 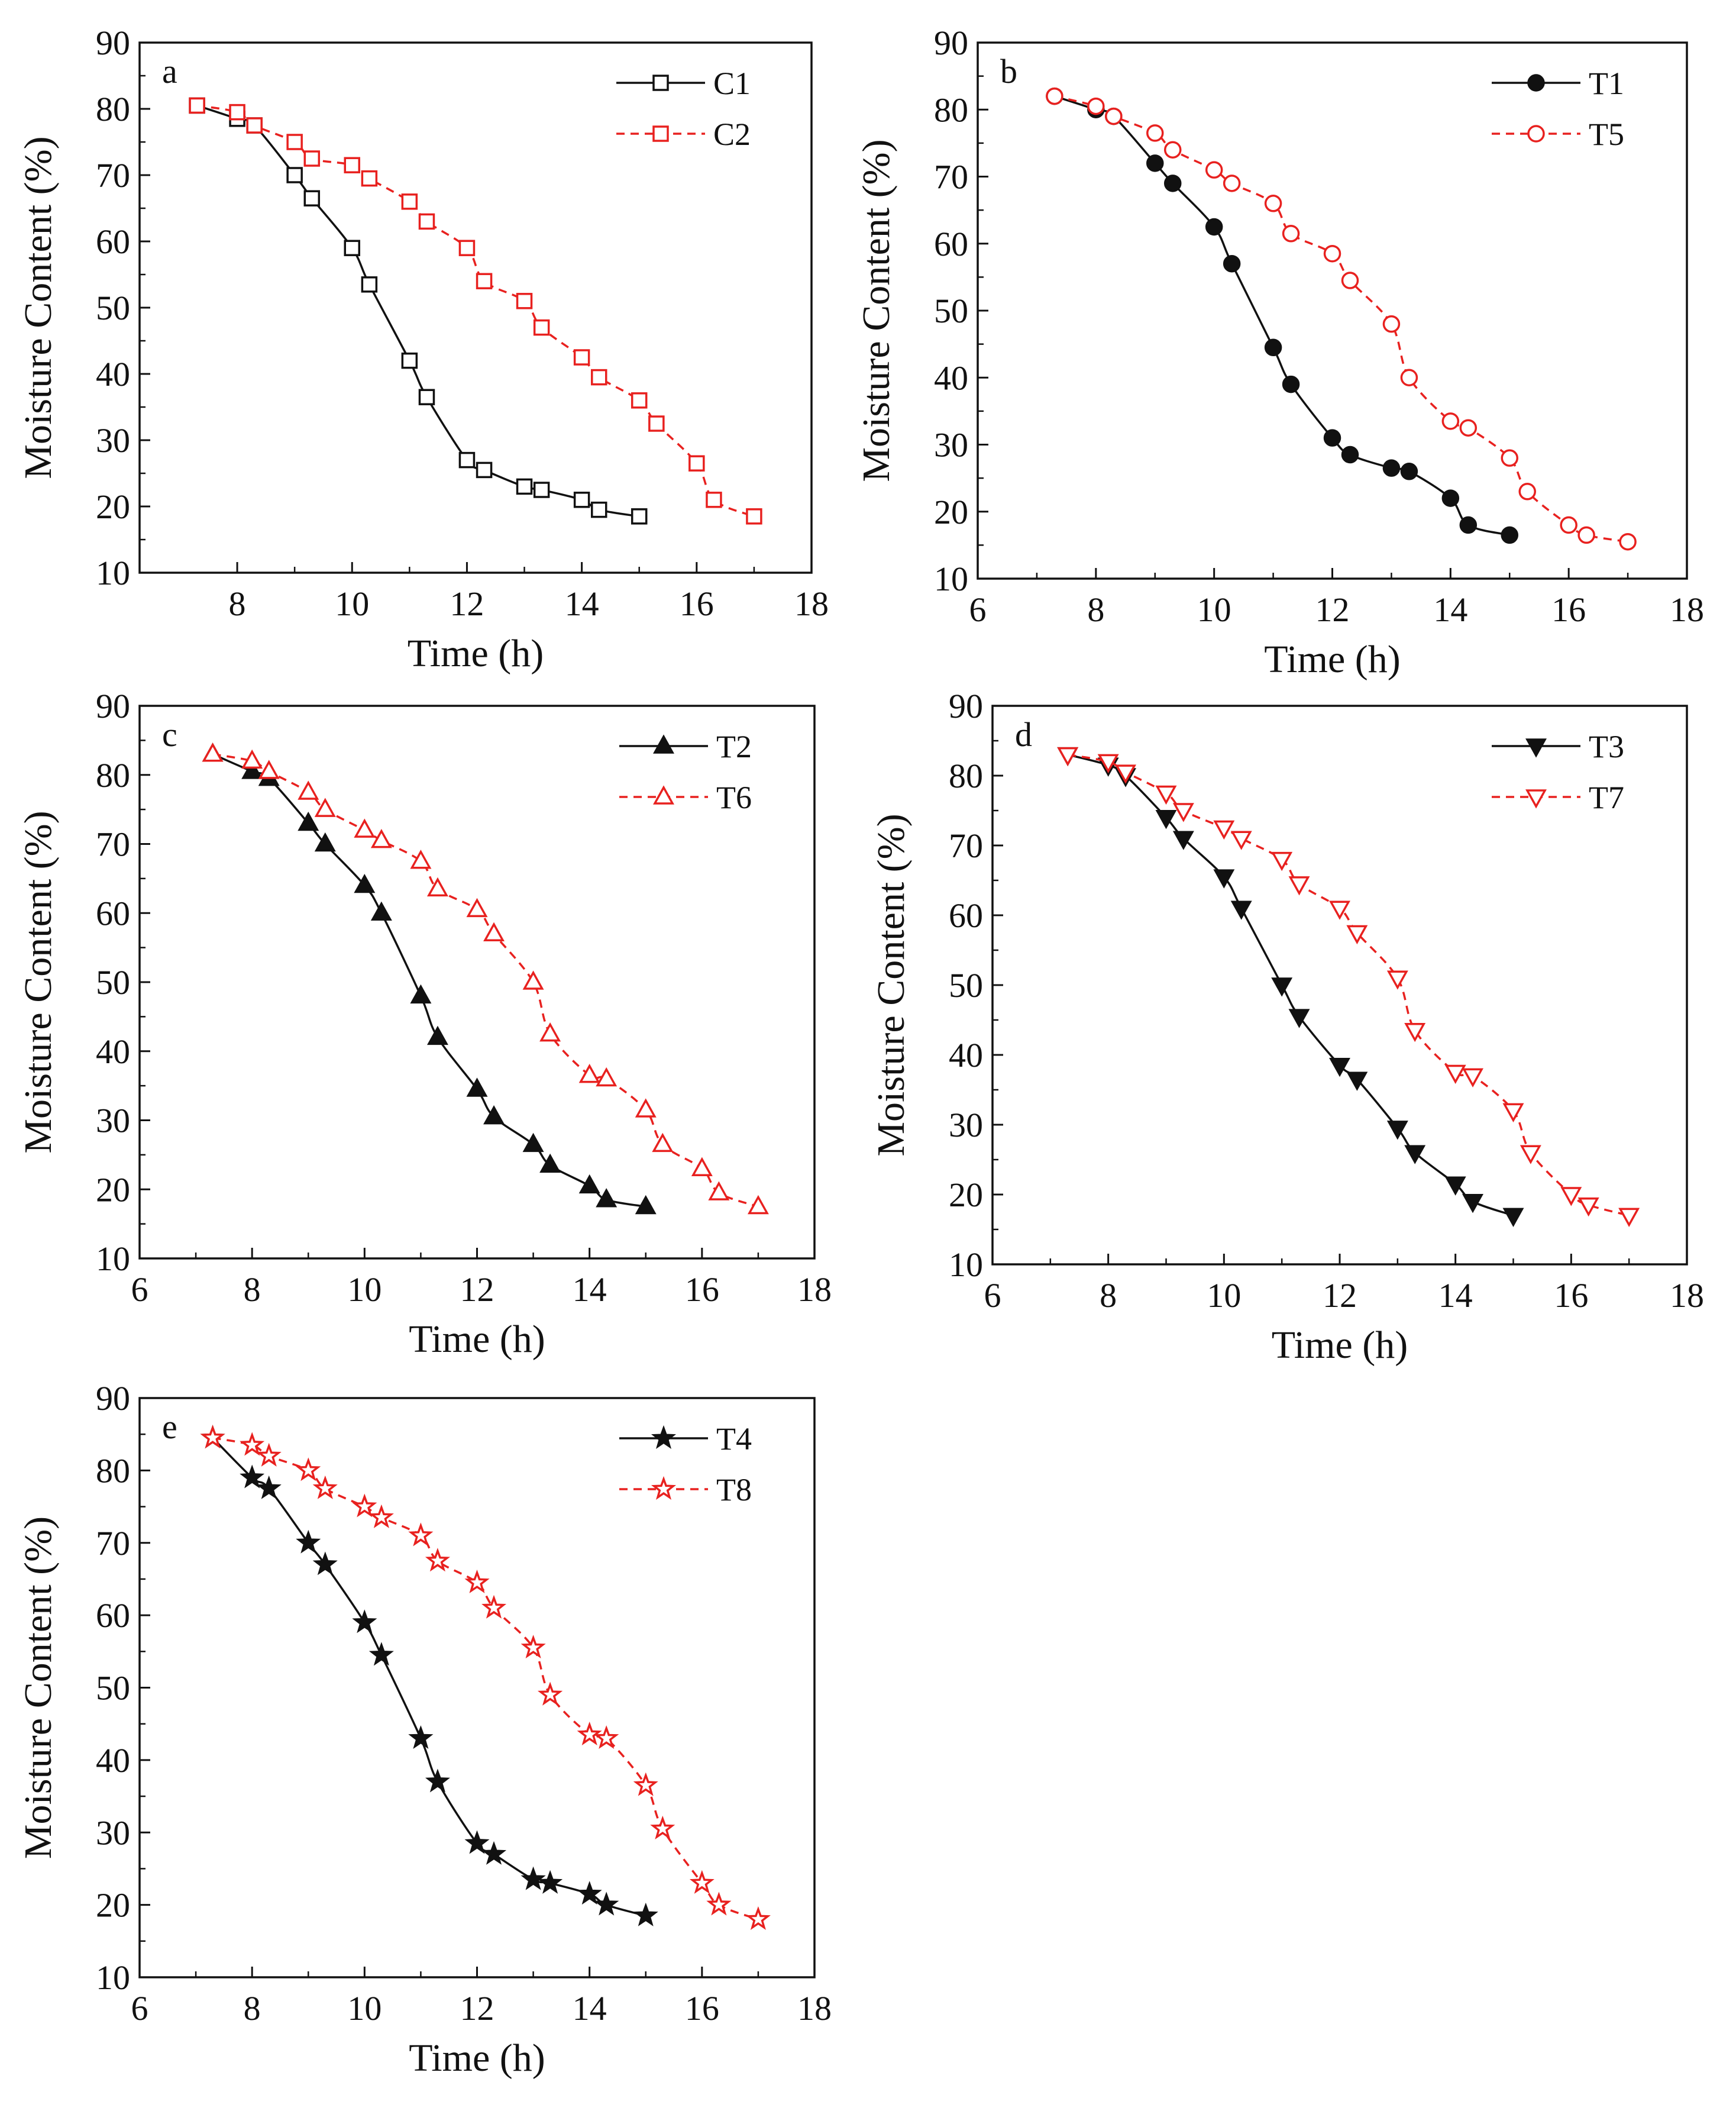 I want to click on series-line-T4, so click(x=429, y=1677).